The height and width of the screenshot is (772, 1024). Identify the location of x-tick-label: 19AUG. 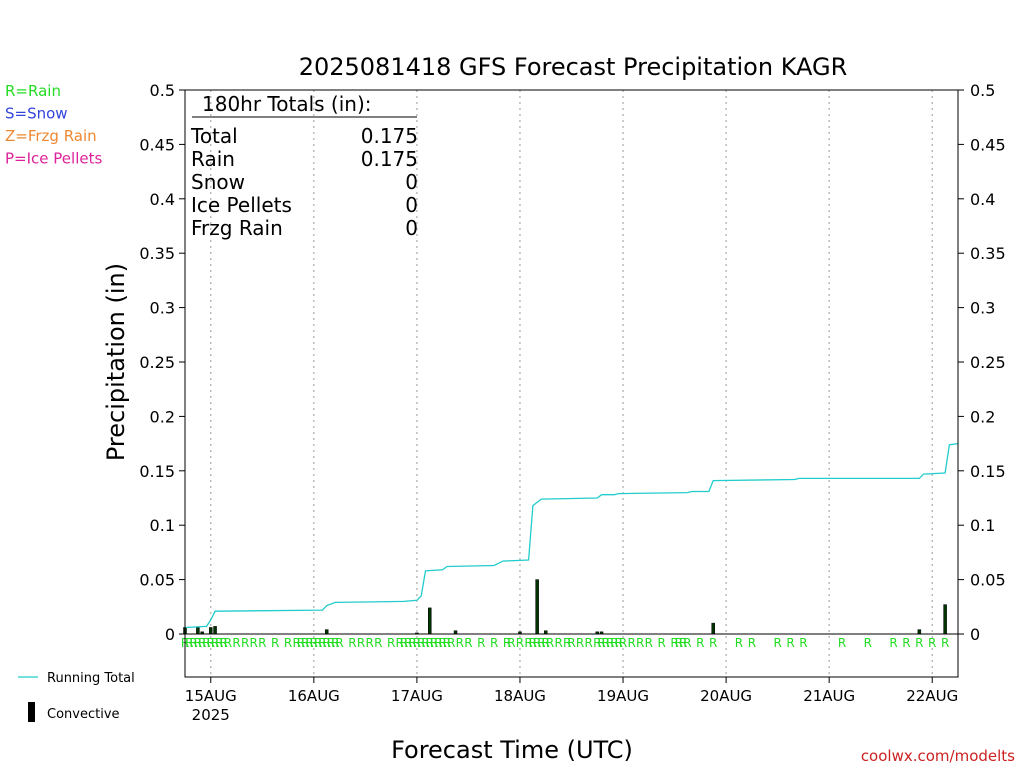
(623, 696).